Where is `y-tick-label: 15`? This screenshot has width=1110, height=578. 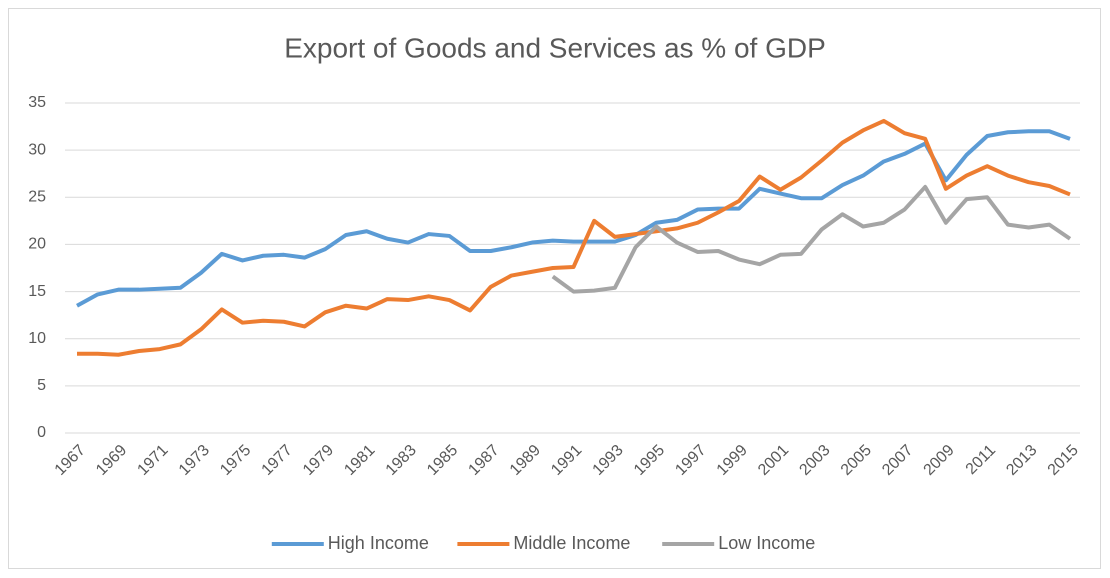
y-tick-label: 15 is located at coordinates (37, 291).